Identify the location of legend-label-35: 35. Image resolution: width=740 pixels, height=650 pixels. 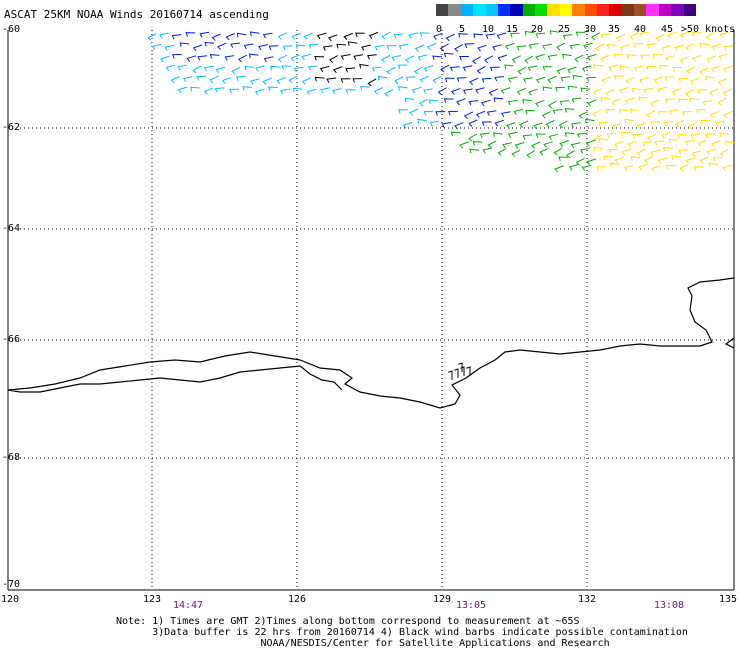
(614, 29).